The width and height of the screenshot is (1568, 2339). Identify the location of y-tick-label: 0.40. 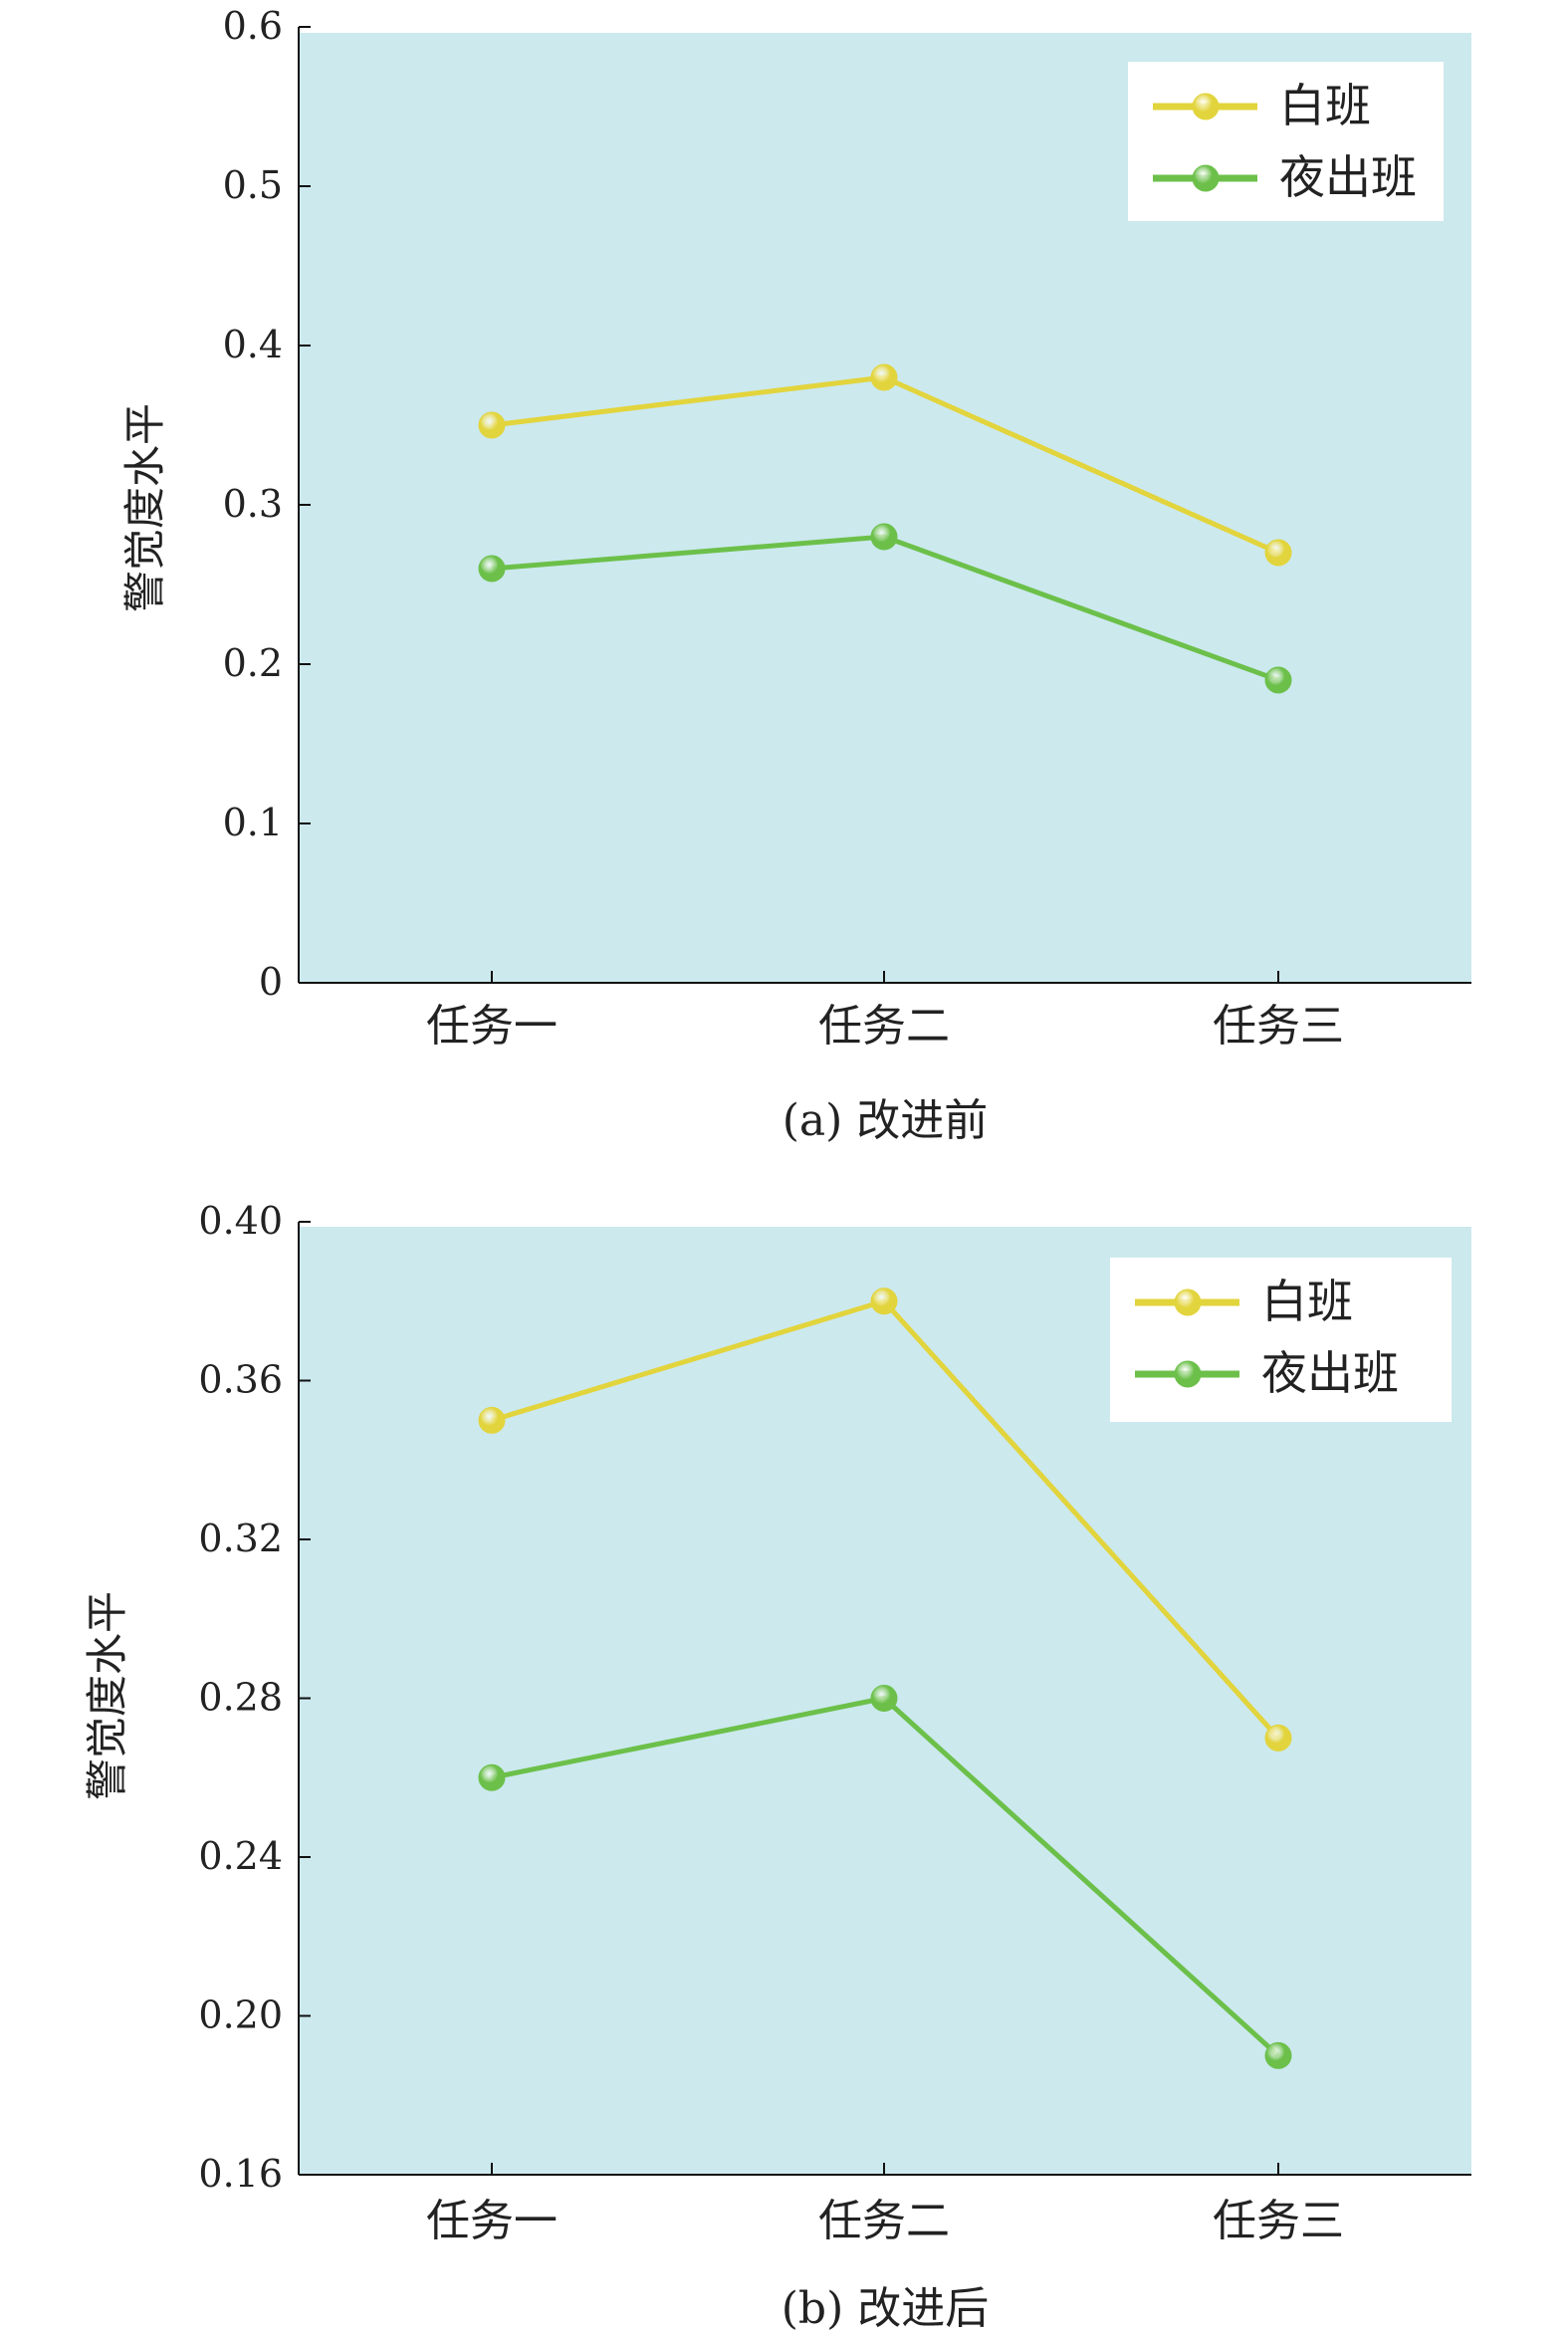
(241, 1221).